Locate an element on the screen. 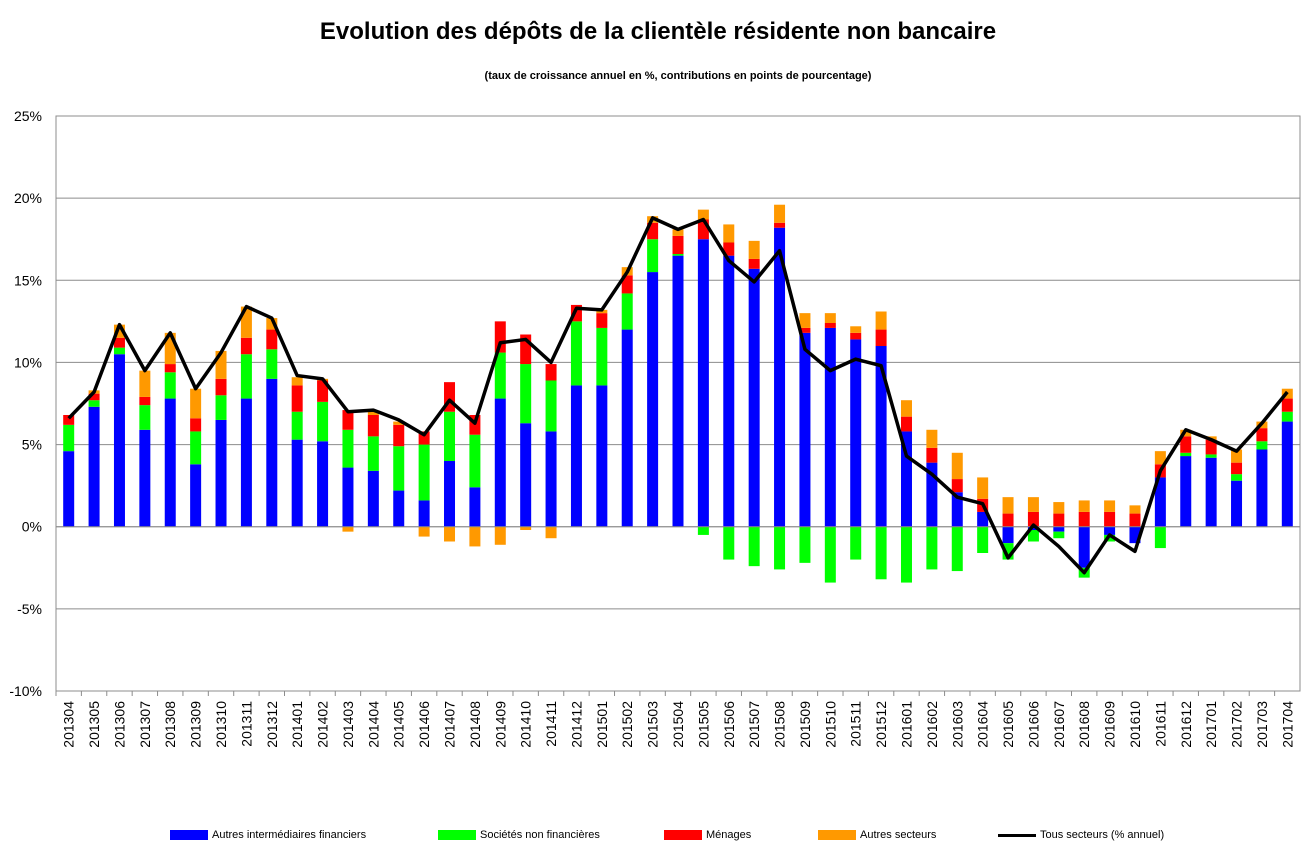 The image size is (1316, 857). x-tick-label: 201406 is located at coordinates (424, 724).